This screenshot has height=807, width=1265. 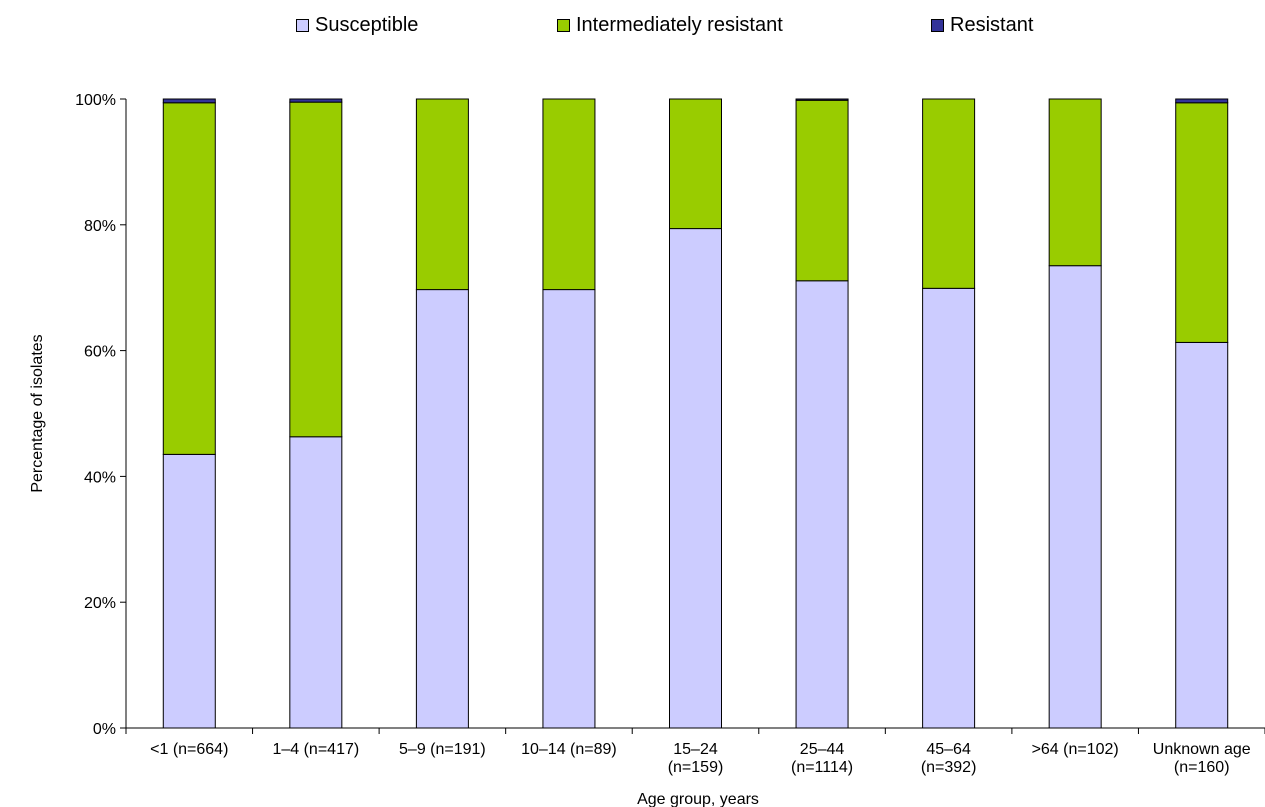 What do you see at coordinates (569, 749) in the screenshot?
I see `x-tick-label: 10–14 (n=89)` at bounding box center [569, 749].